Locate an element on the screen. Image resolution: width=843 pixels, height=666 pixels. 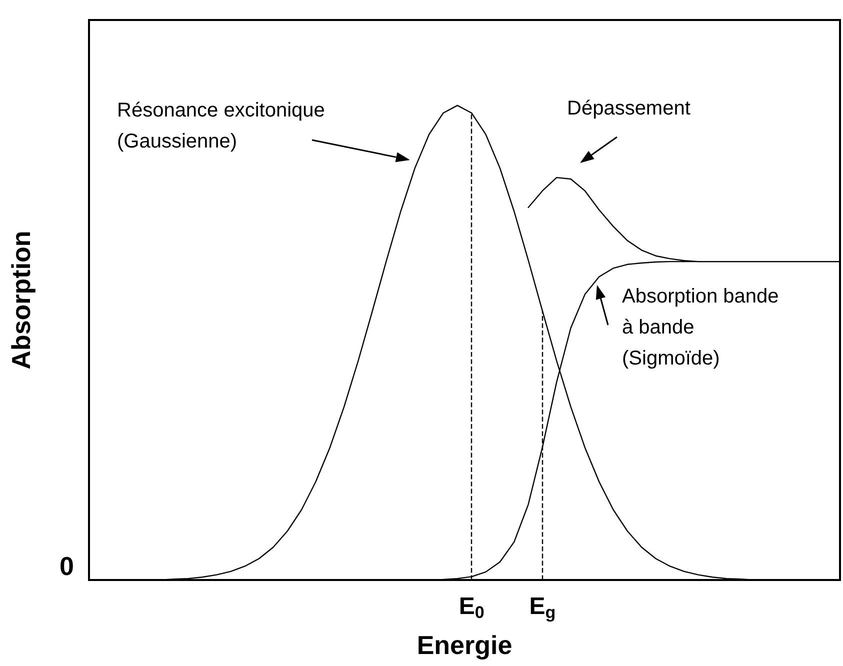
text: 0 is located at coordinates (67, 566).